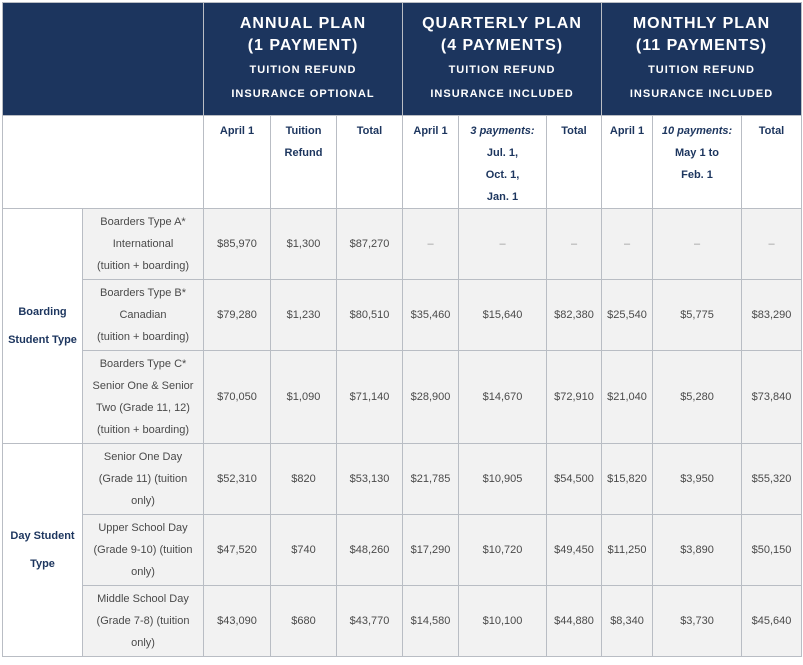 Image resolution: width=803 pixels, height=665 pixels. Describe the element at coordinates (574, 162) in the screenshot. I see `quarterly-total-header: Total` at that location.